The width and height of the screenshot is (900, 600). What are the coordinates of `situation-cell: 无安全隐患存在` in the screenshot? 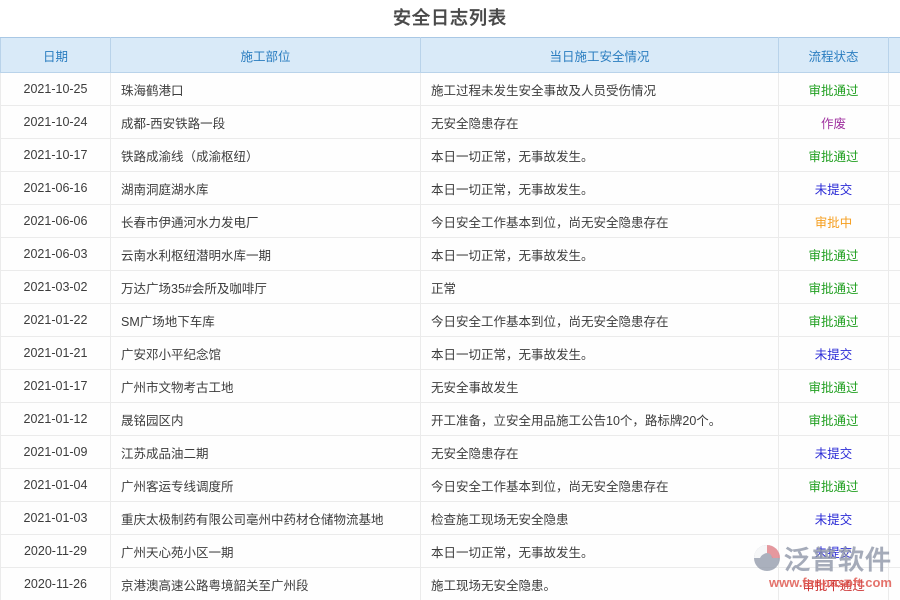 It's located at (599, 122).